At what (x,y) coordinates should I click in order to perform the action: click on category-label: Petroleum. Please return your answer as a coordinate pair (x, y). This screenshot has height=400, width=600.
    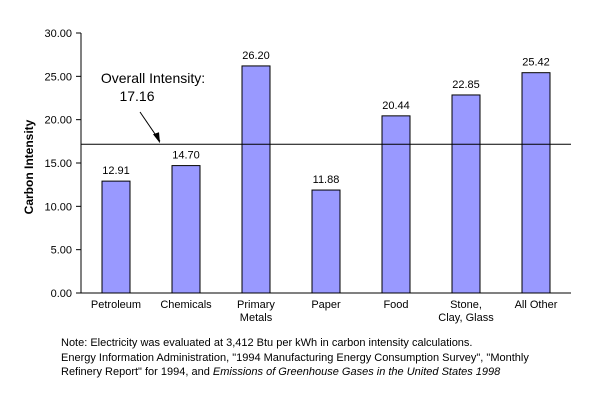
    Looking at the image, I should click on (116, 305).